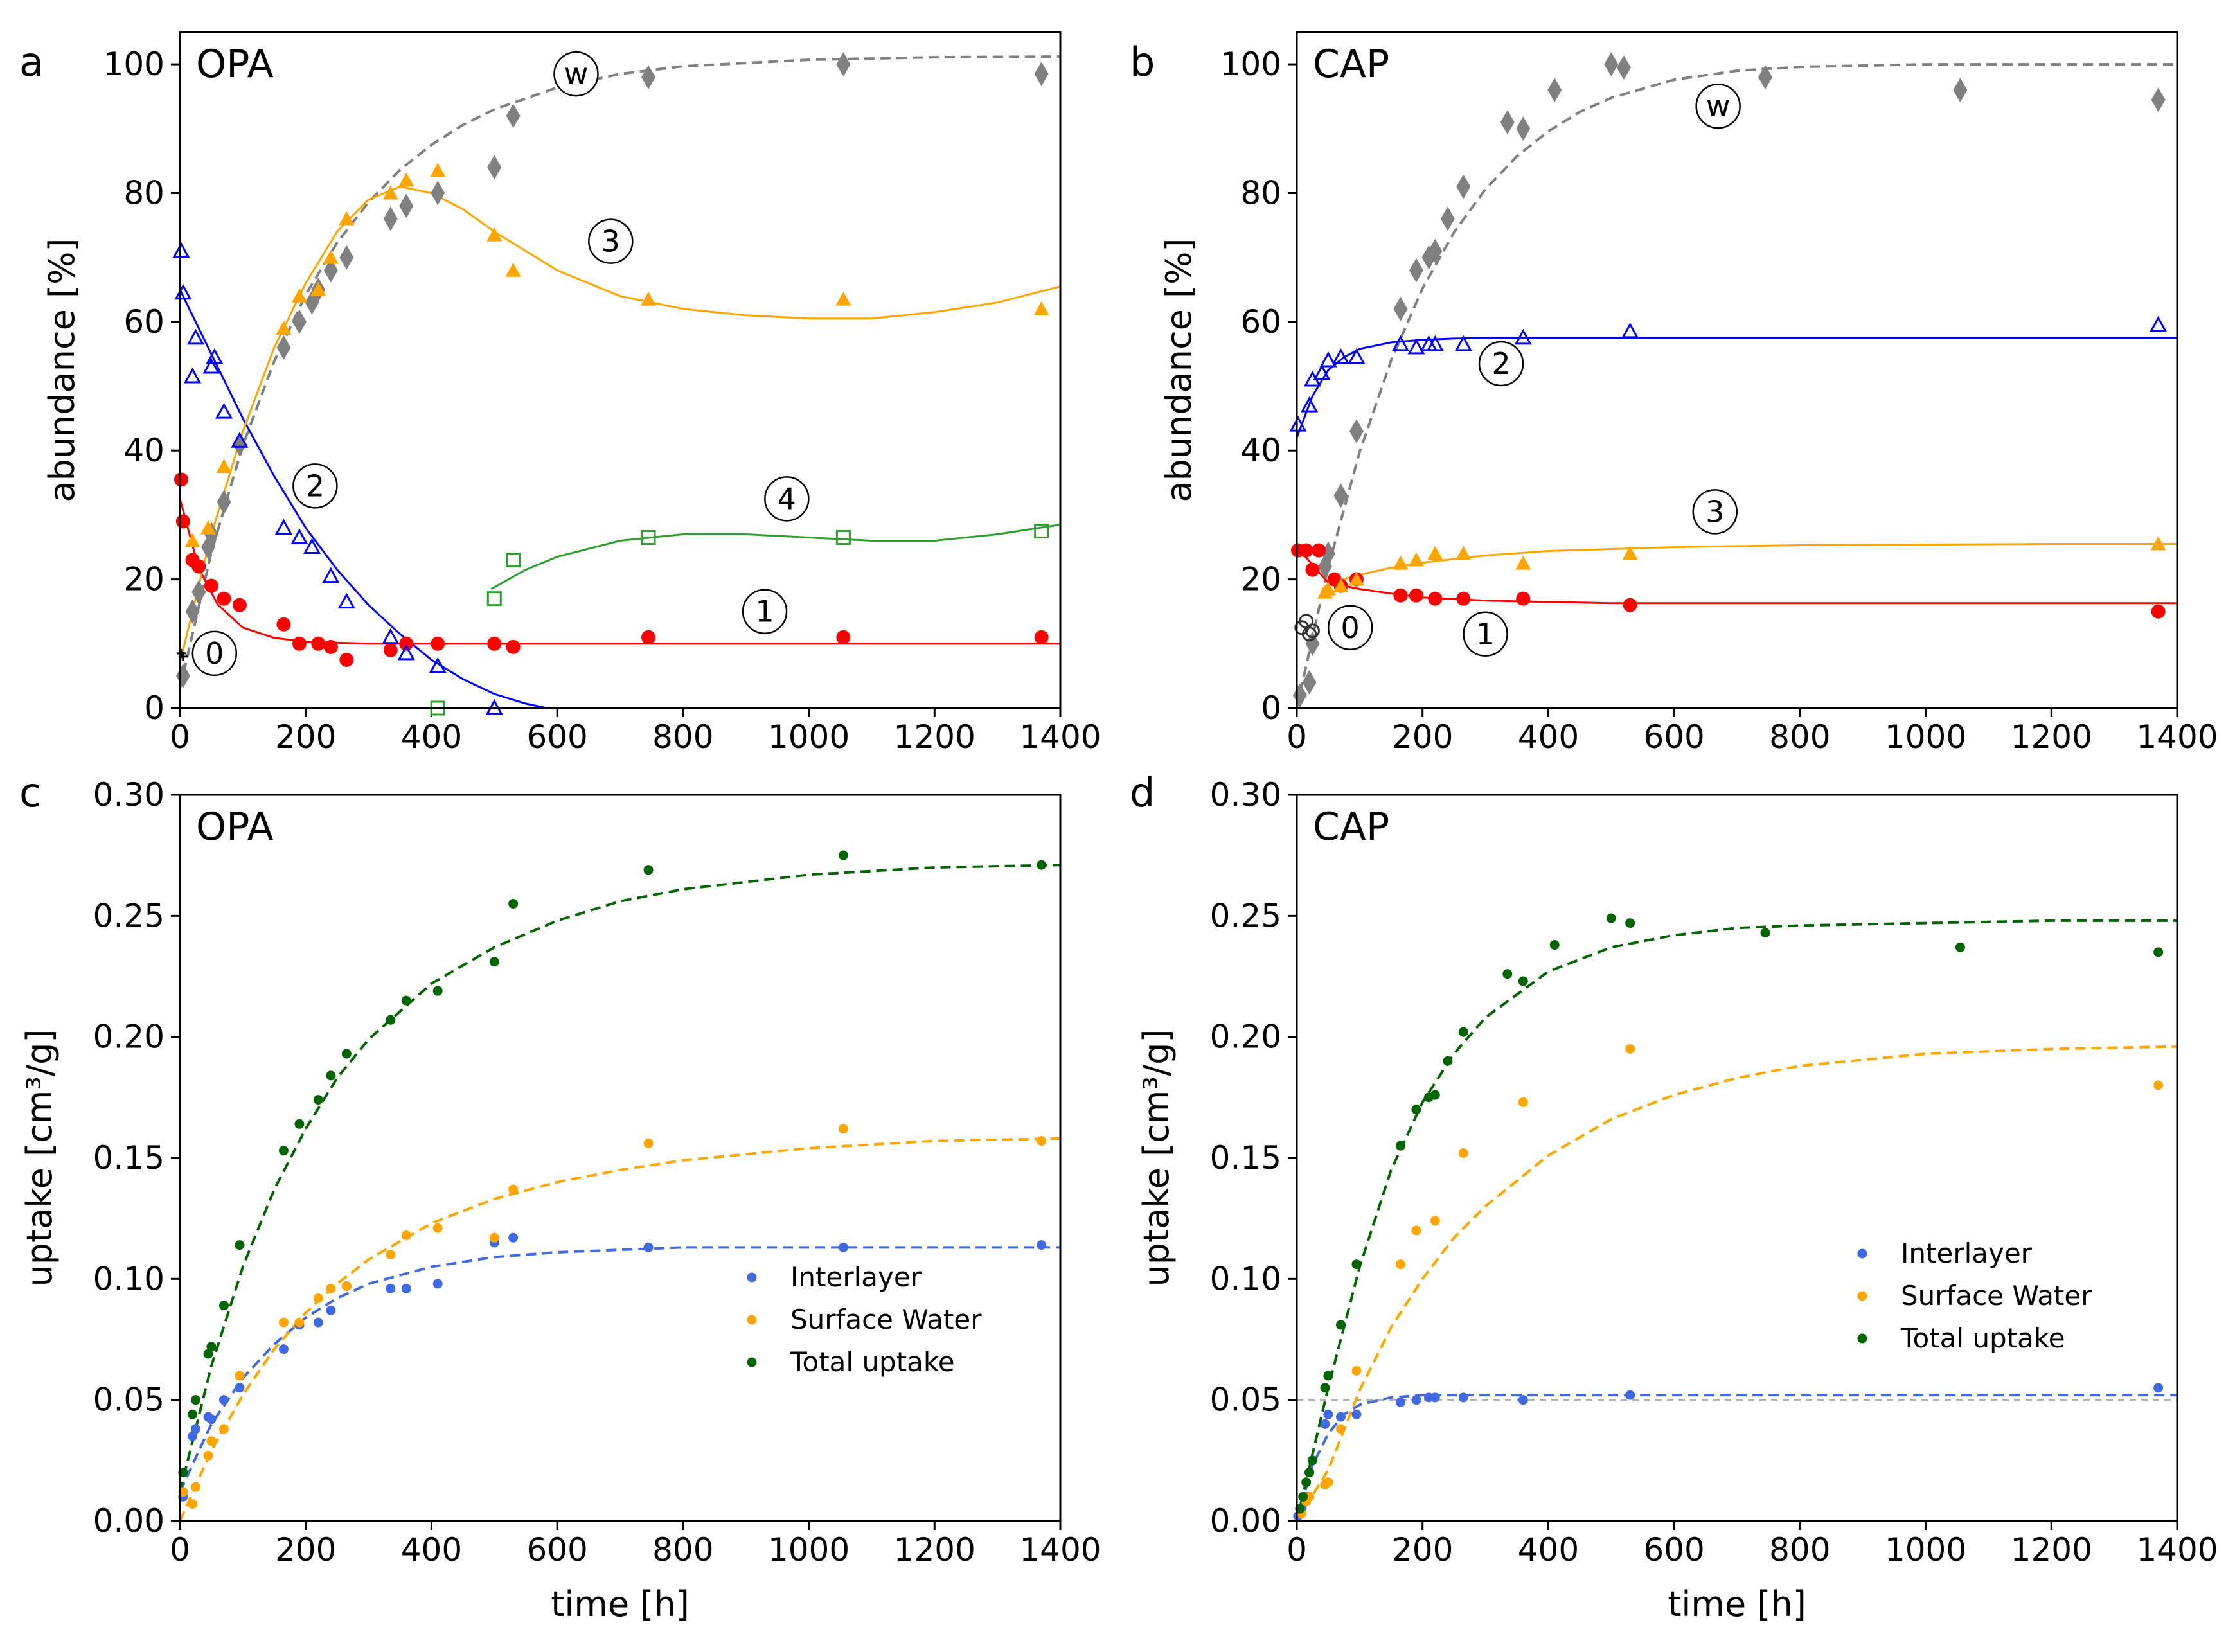 The width and height of the screenshot is (2235, 1652). I want to click on series-s3, so click(1741, 567).